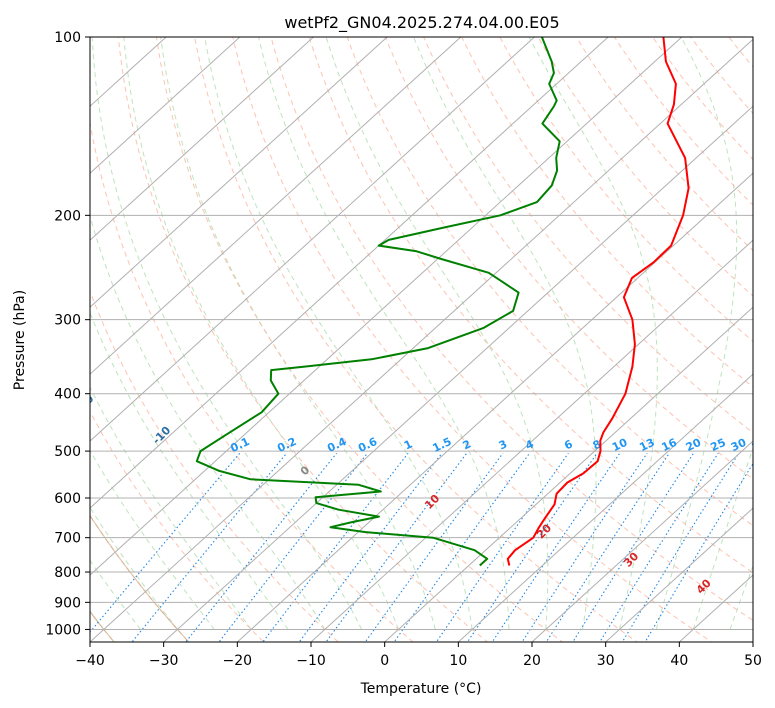 This screenshot has height=708, width=775. I want to click on x-tick-label: 50, so click(753, 661).